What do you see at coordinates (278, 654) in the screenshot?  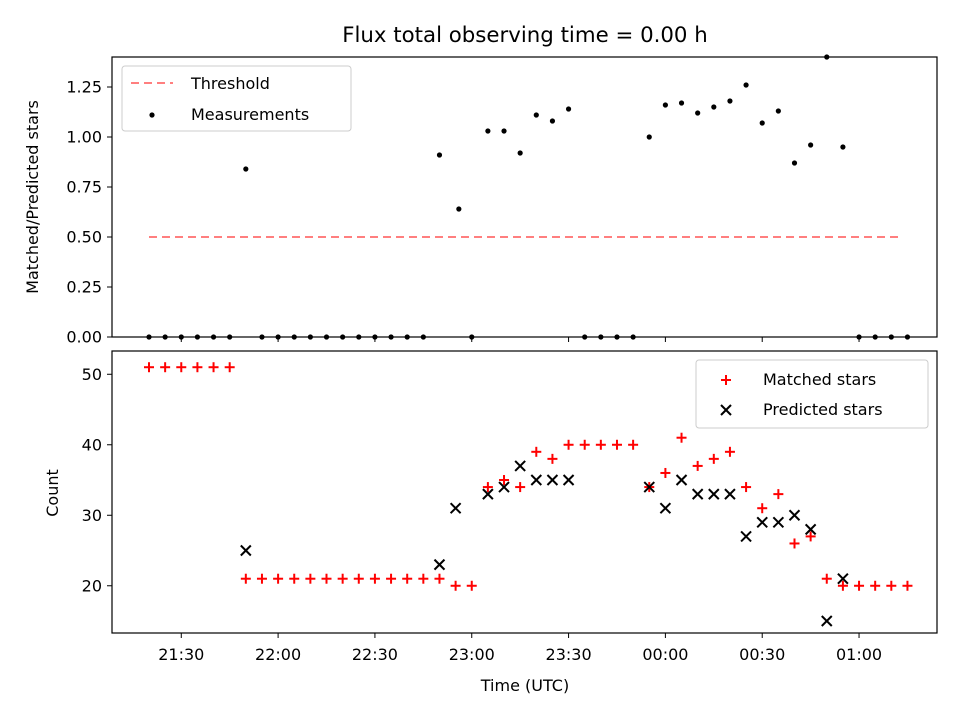 I see `x-tick-label: 22:00` at bounding box center [278, 654].